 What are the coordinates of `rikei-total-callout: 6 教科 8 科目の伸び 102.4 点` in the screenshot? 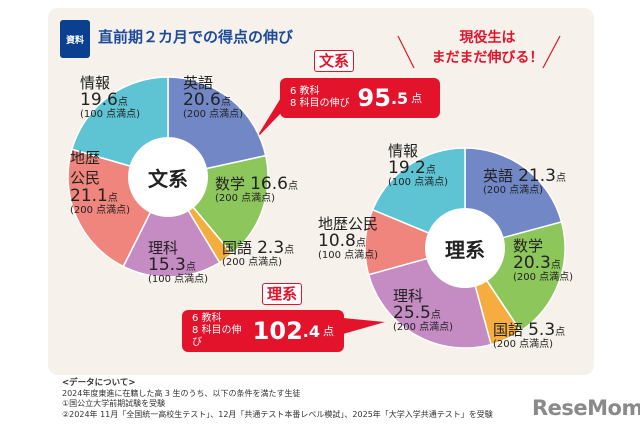 It's located at (263, 331).